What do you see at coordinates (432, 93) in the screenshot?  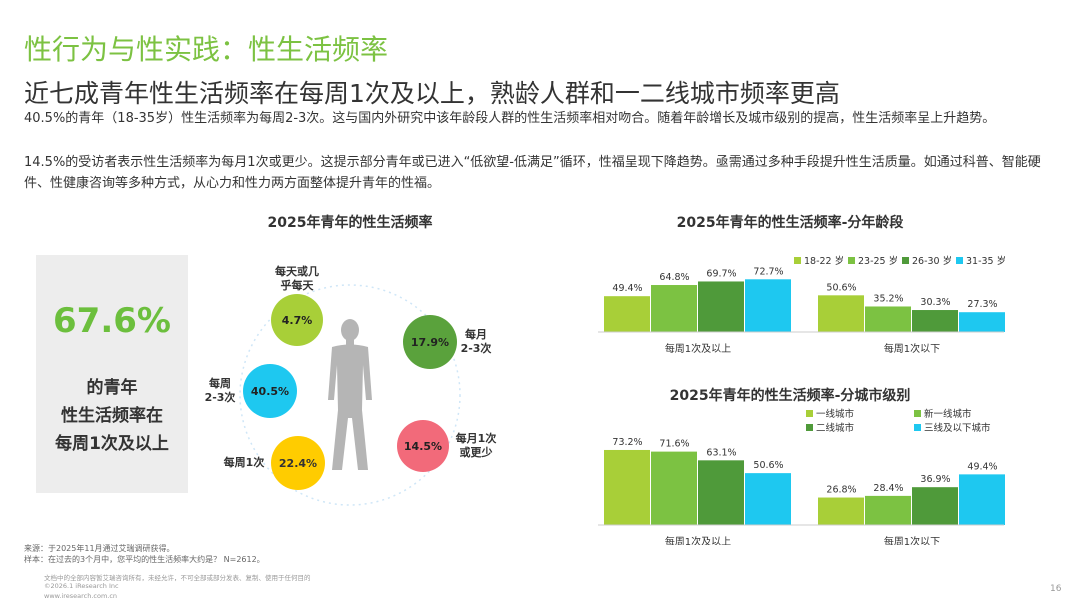 I see `page-headline: 近七成青年性生活频率在每周1次及以上，熟龄人群和一二线城市频率更高` at bounding box center [432, 93].